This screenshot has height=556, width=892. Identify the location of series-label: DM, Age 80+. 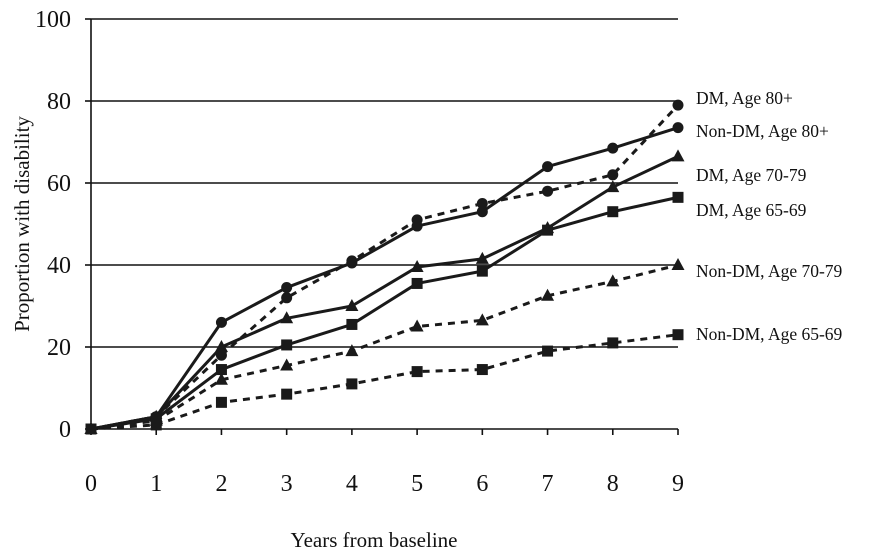
(744, 98).